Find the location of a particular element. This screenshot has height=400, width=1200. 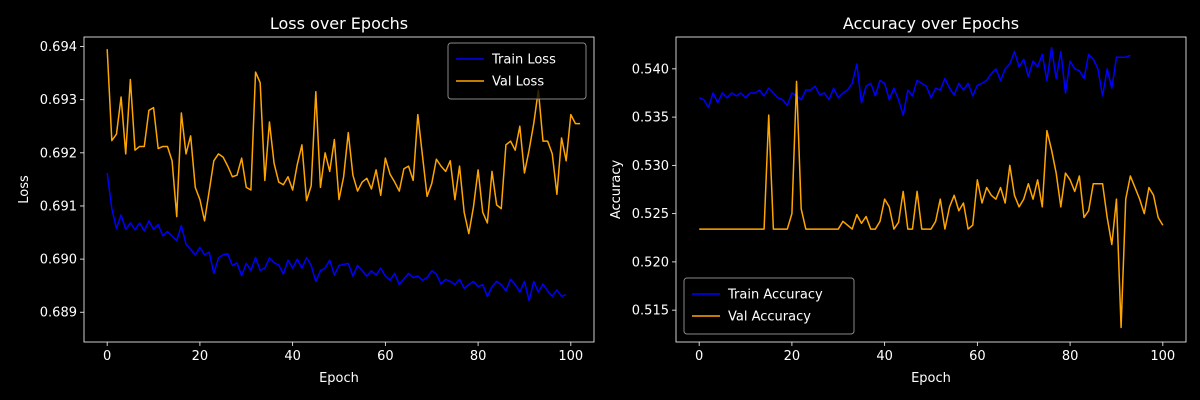

y-tick-label: 0.693 is located at coordinates (58, 100).